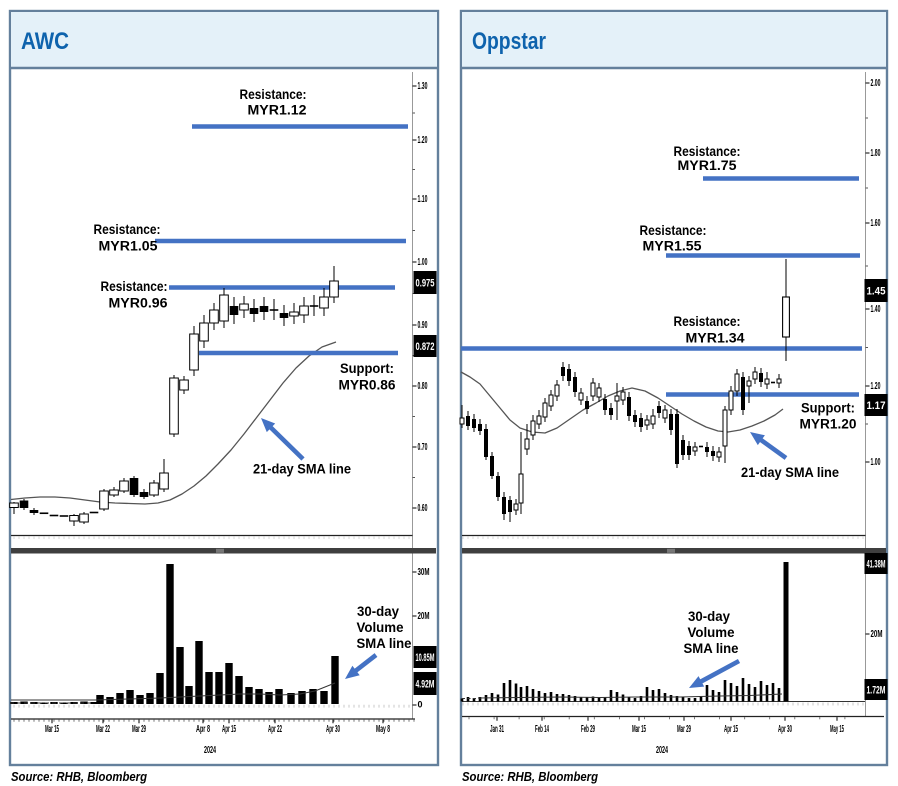 This screenshot has height=786, width=898. I want to click on svg-text: MYR1.75, so click(708, 165).